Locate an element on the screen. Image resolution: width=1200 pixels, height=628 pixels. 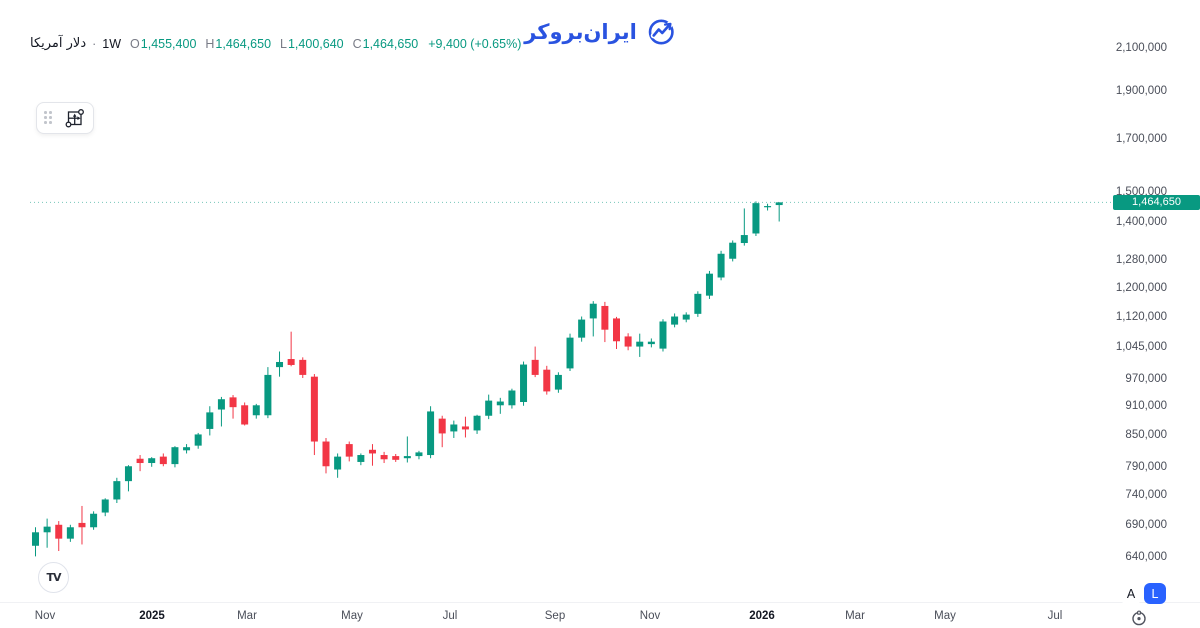
close-group: C 1,464,650 is located at coordinates (386, 44).